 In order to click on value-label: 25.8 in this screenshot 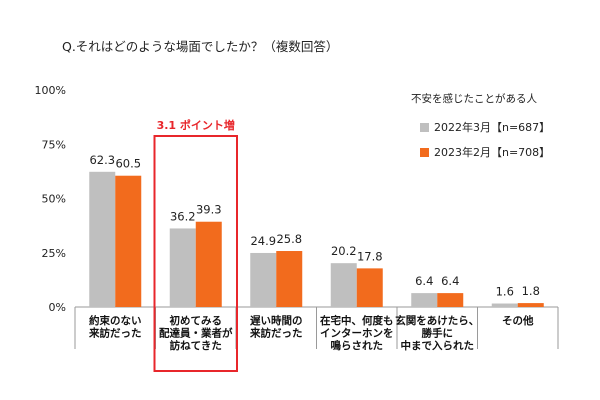, I will do `click(289, 239)`.